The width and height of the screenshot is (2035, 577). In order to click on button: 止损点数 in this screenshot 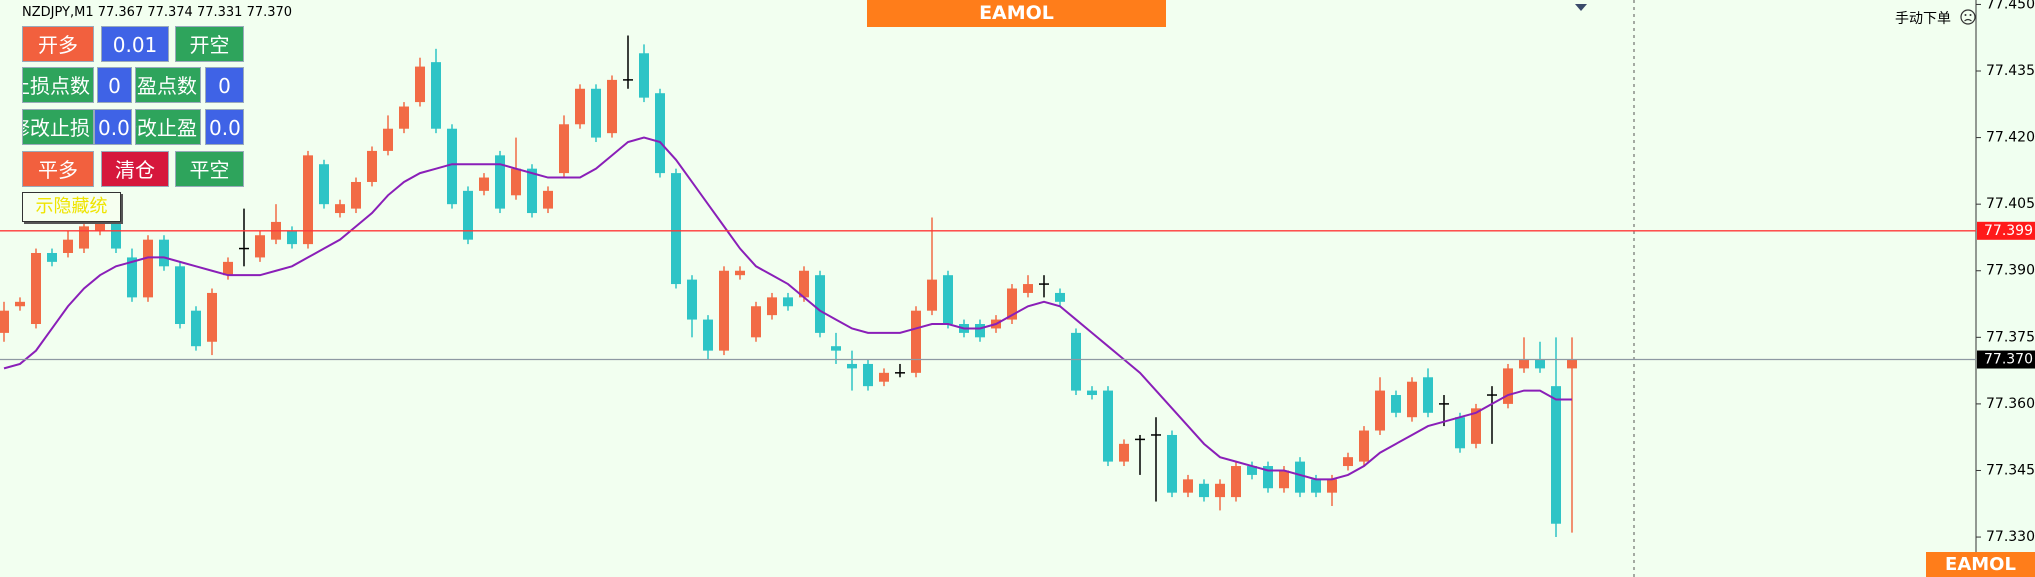, I will do `click(58, 85)`.